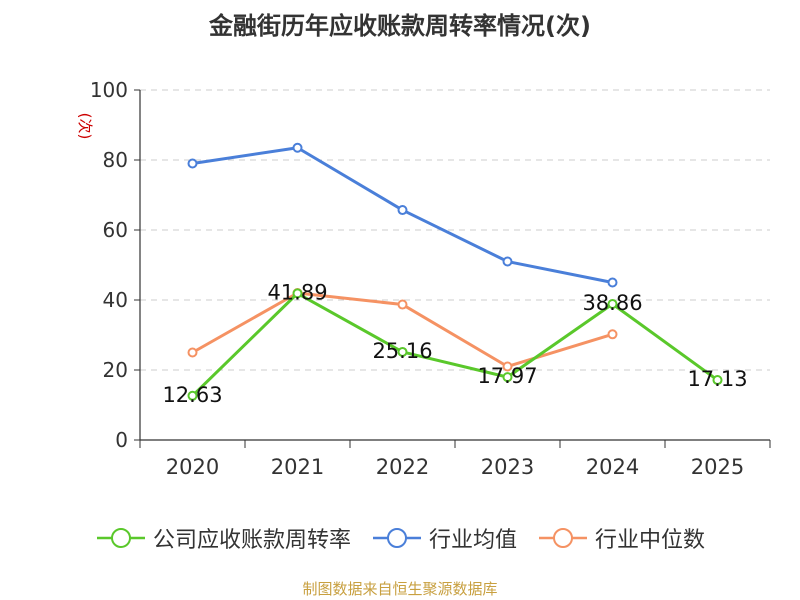 The image size is (800, 600). I want to click on legend-label: 公司应收账款周转率, so click(251, 540).